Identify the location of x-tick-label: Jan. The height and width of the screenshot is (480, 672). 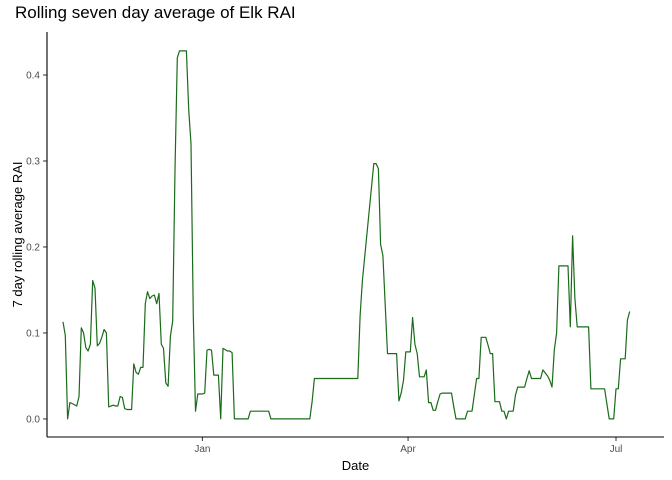
(202, 449).